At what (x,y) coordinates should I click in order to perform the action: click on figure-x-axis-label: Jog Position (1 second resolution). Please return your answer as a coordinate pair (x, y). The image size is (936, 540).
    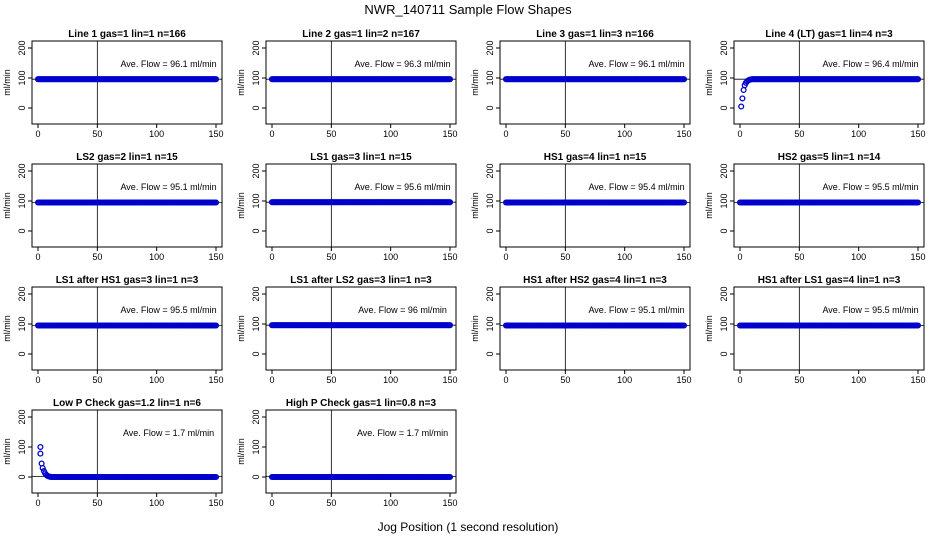
    Looking at the image, I should click on (468, 527).